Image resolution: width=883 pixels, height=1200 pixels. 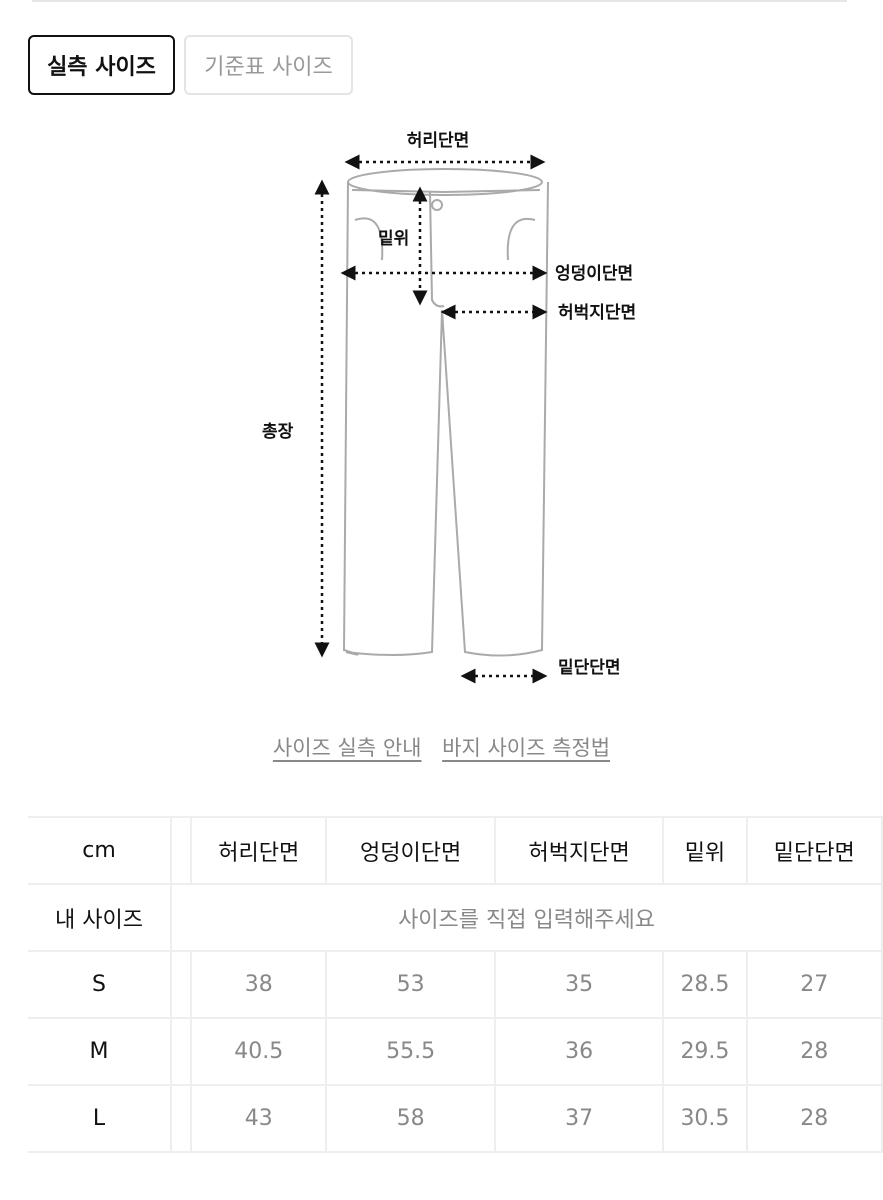 What do you see at coordinates (278, 432) in the screenshot?
I see `label-length: 총장` at bounding box center [278, 432].